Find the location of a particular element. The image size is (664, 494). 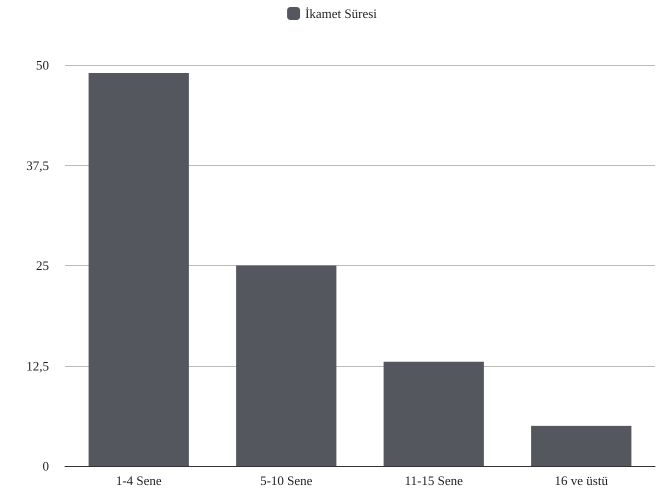

y-tick-label: 50 is located at coordinates (42, 65).